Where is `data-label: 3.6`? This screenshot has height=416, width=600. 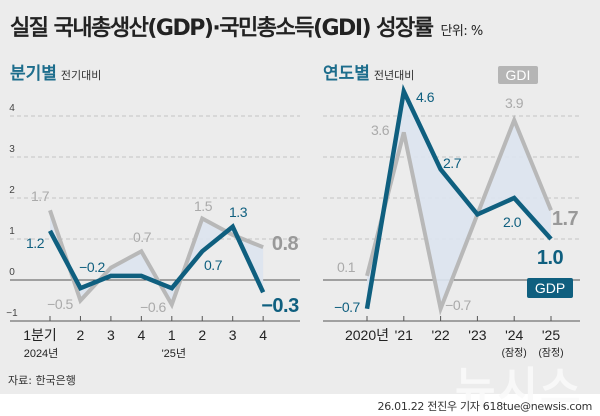
data-label: 3.6 is located at coordinates (380, 130).